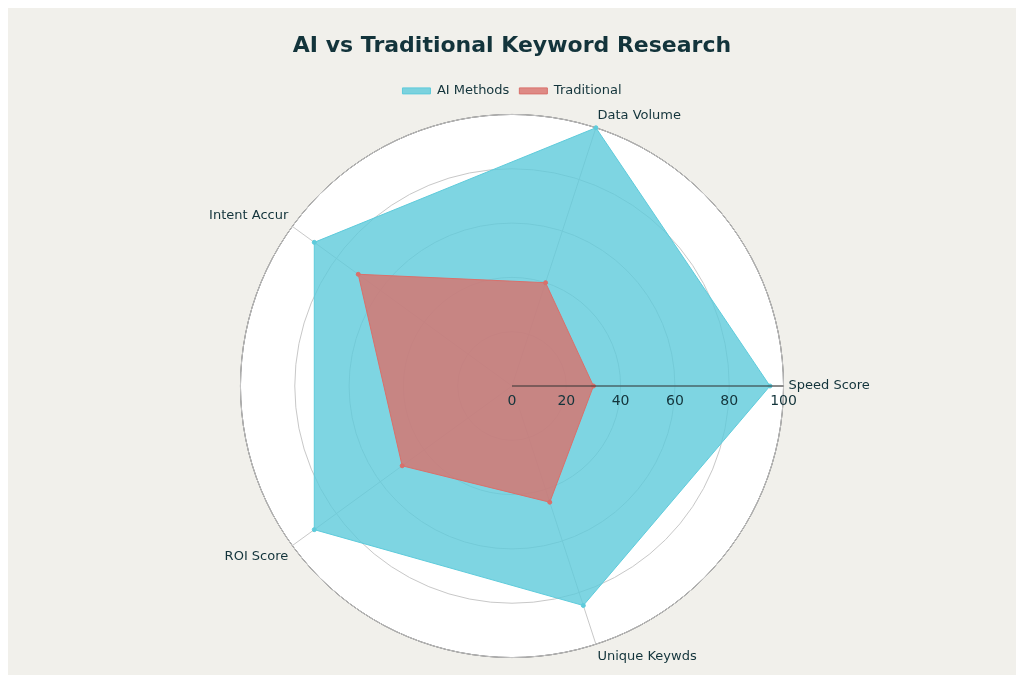  Describe the element at coordinates (729, 399) in the screenshot. I see `y-tick-label: 80` at that location.